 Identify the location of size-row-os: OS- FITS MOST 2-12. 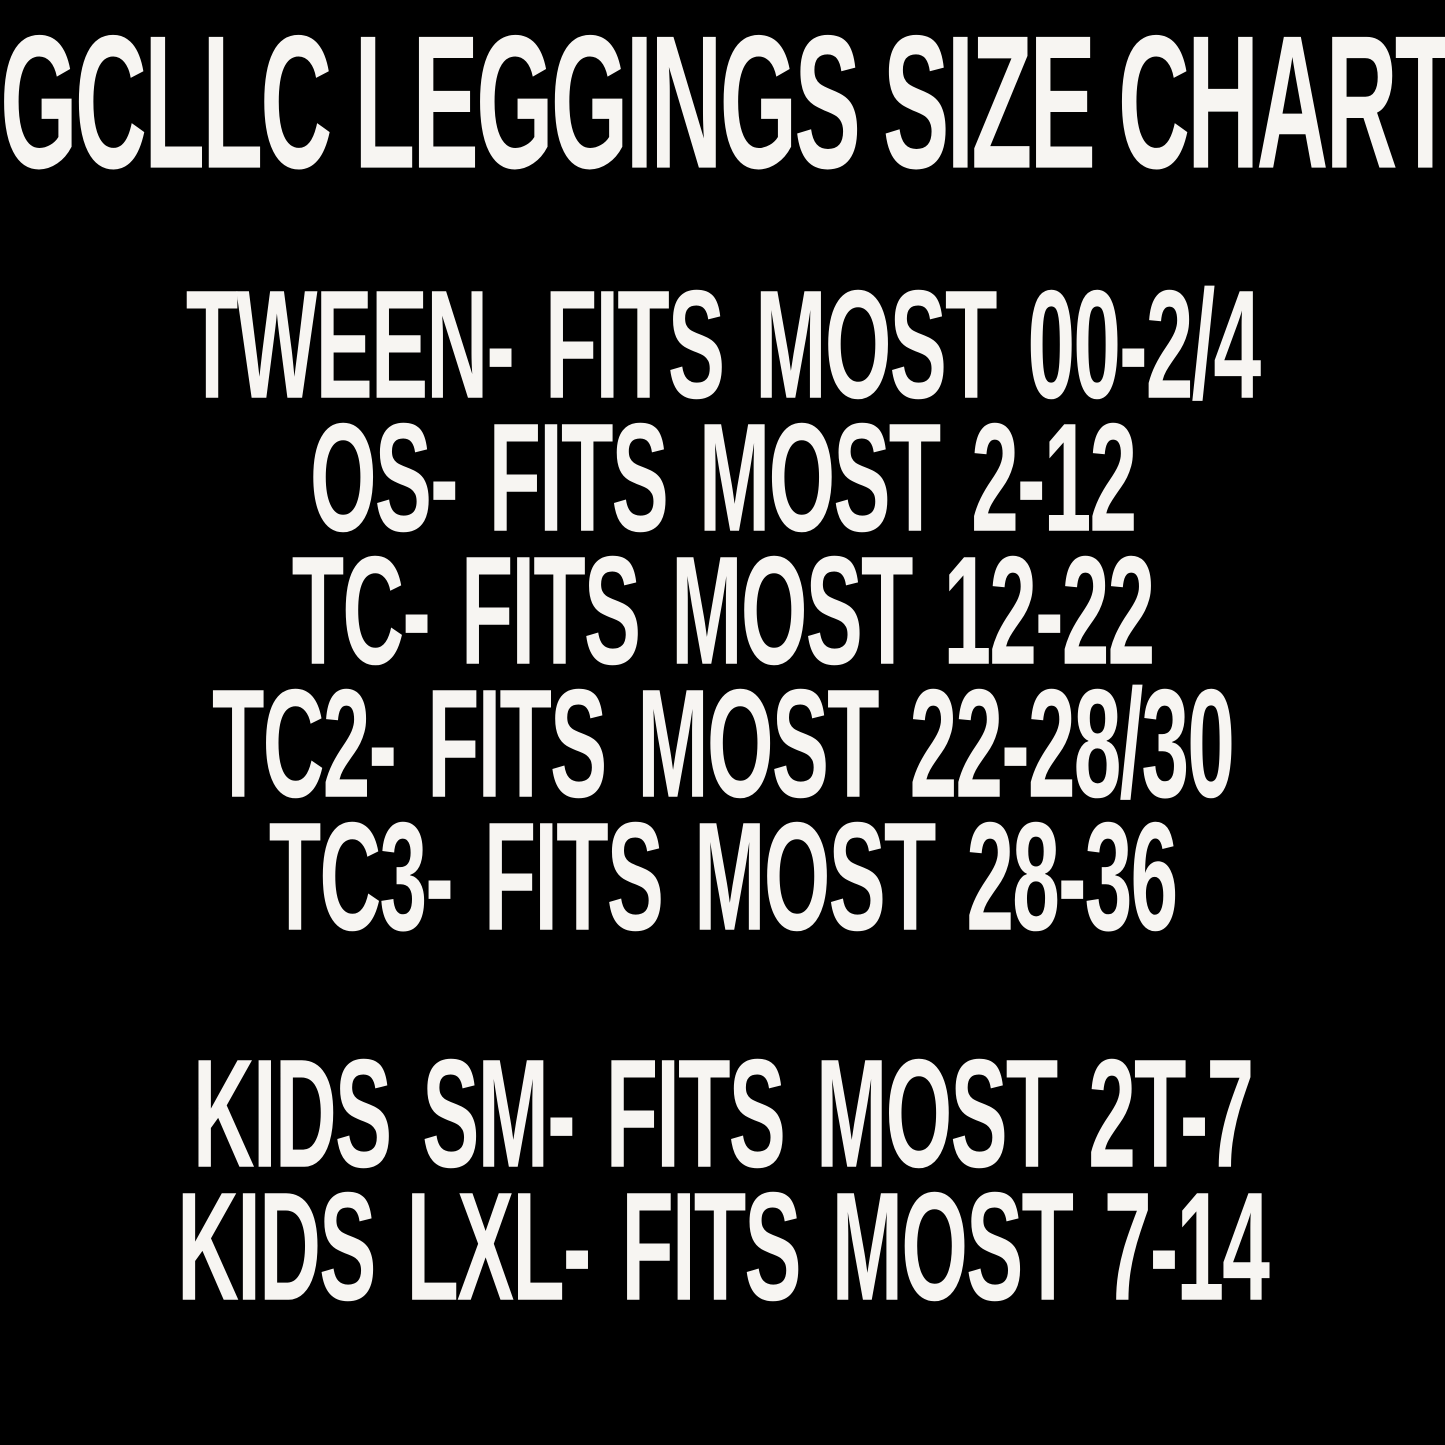
(723, 478).